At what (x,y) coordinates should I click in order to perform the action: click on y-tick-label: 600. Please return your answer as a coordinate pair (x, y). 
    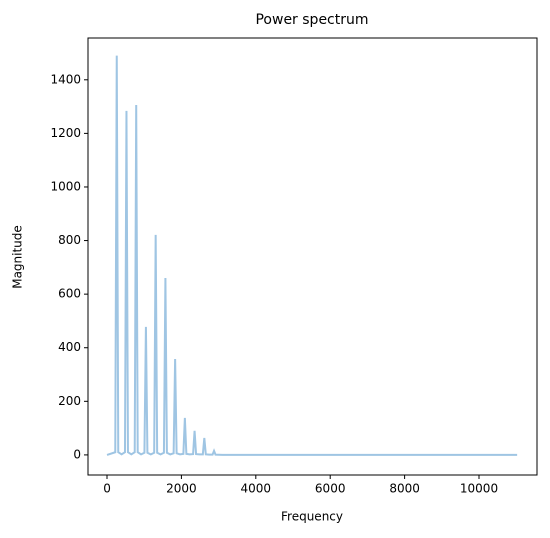
    Looking at the image, I should click on (69, 294).